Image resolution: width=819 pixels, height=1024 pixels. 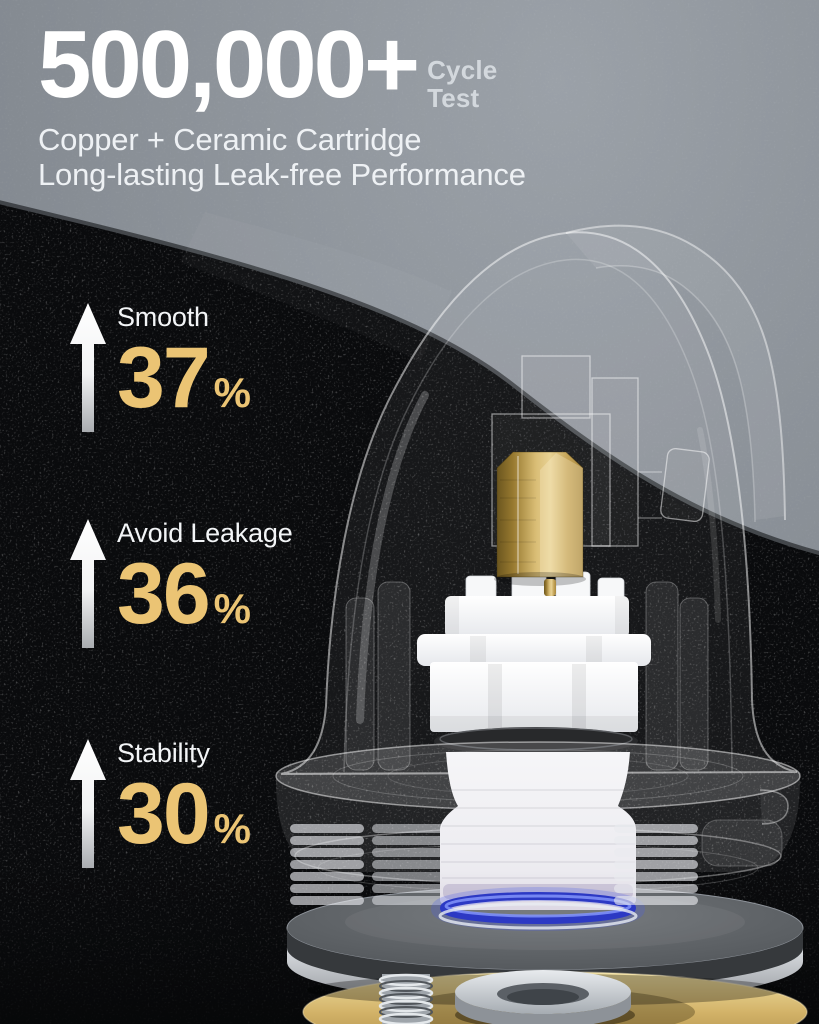 What do you see at coordinates (462, 70) in the screenshot?
I see `cycle-test-line1: Cycle` at bounding box center [462, 70].